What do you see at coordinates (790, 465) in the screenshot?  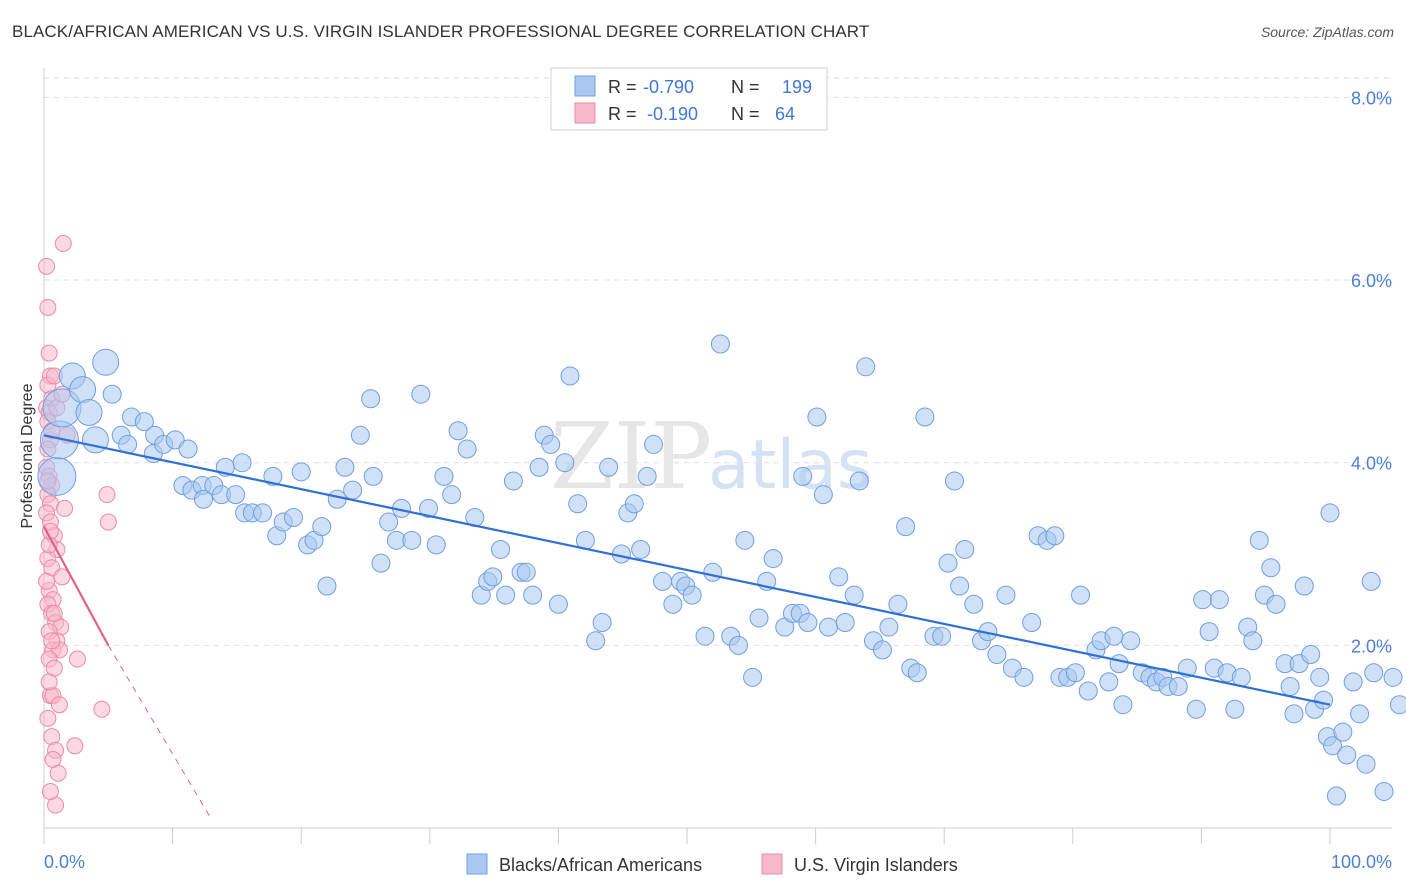 I see `watermark-atlas: atlas` at bounding box center [790, 465].